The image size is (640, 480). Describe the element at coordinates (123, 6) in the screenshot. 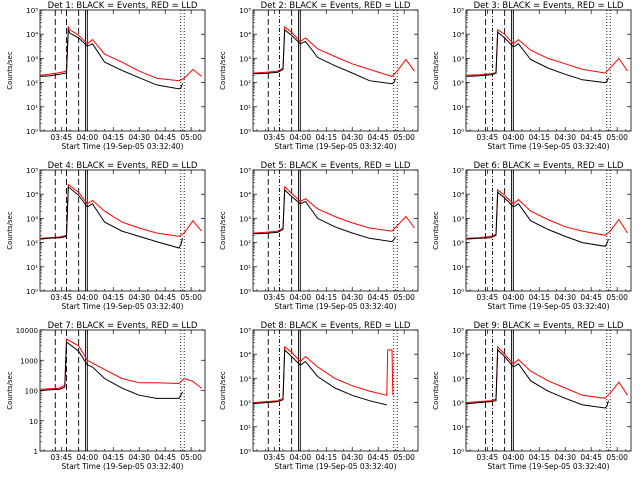

I see `chart-title: Det 1: BLACK = Events, RED = LLD` at that location.